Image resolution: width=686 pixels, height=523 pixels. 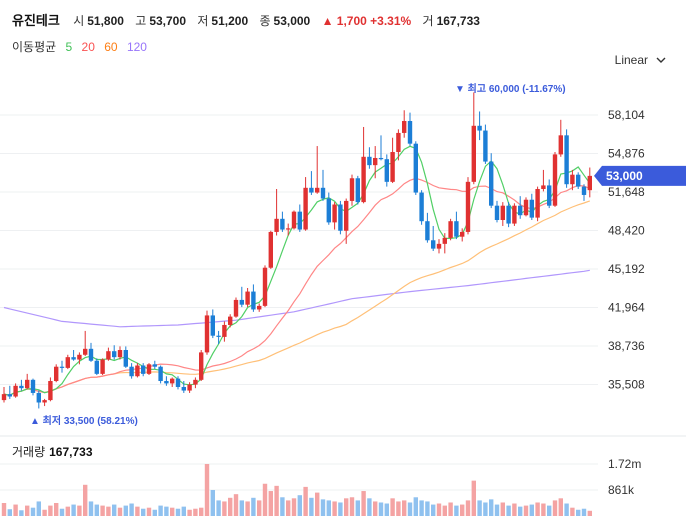 I want to click on price-tick-label: 58,104, so click(x=626, y=115).